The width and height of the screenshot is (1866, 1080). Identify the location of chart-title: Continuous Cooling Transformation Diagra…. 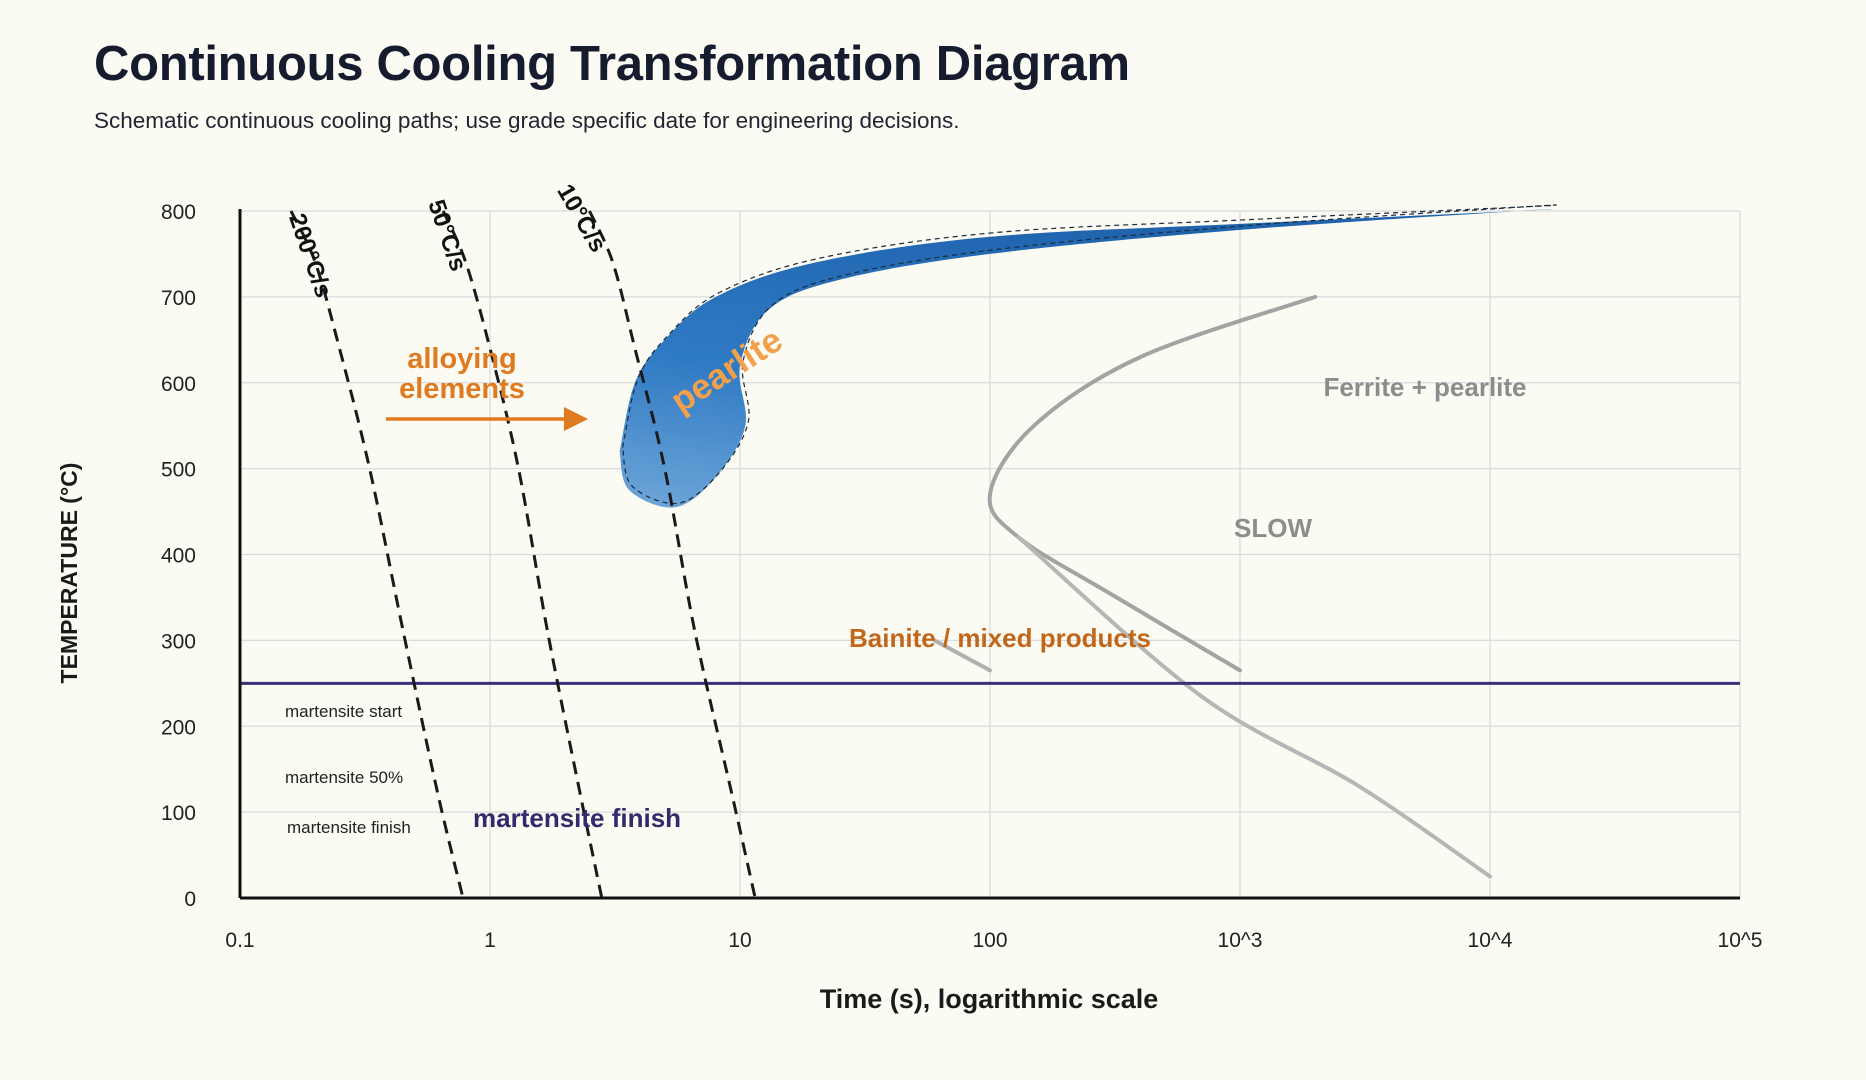
(612, 64).